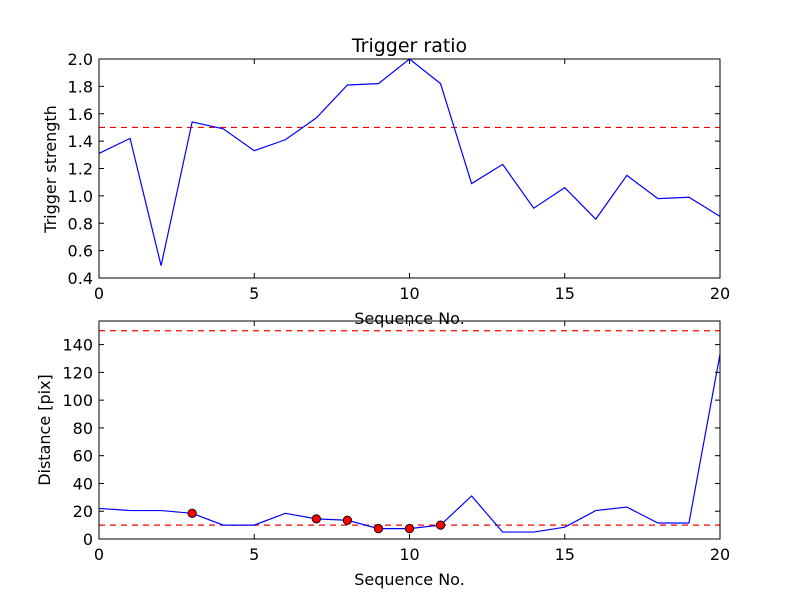 The image size is (800, 600). What do you see at coordinates (80, 278) in the screenshot?
I see `top-y-tick-label: 0.4` at bounding box center [80, 278].